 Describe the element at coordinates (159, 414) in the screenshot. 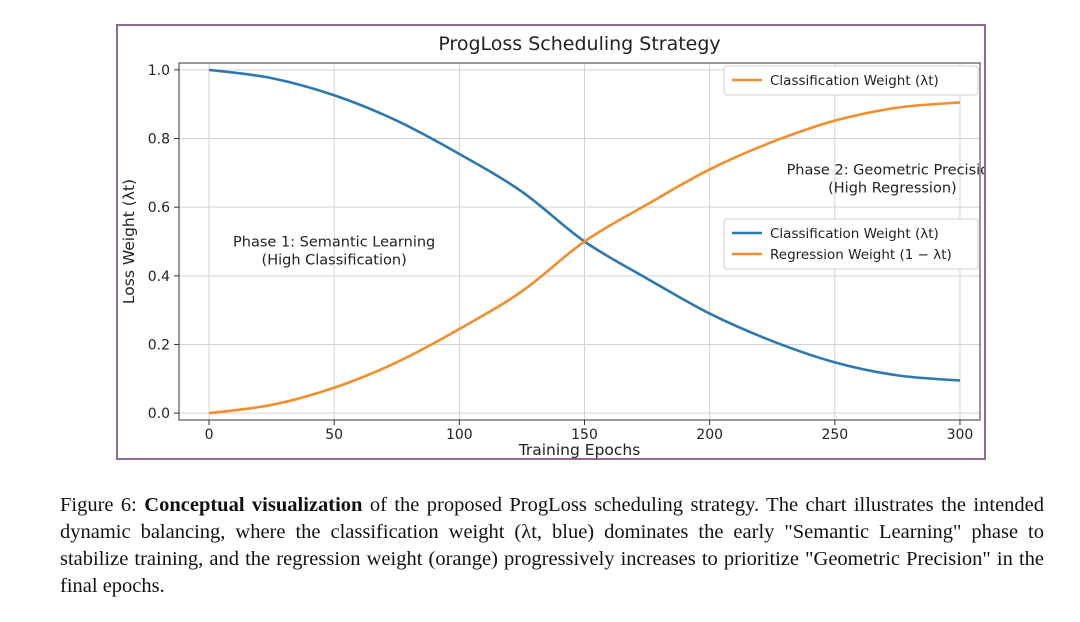

I see `y-tick-label: 0.0` at that location.